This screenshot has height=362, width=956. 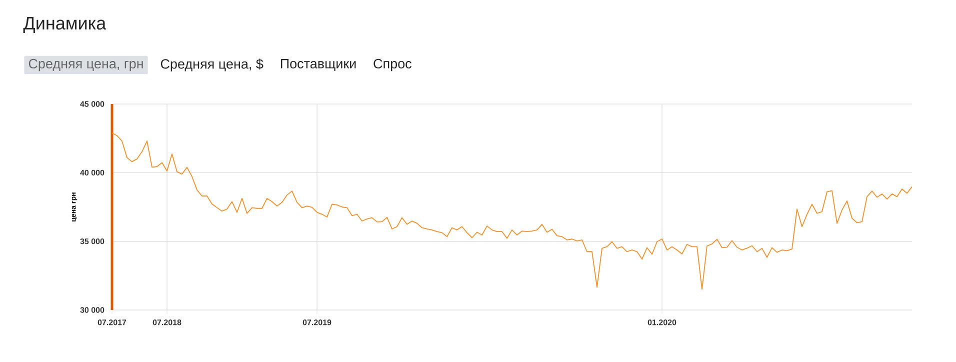 I want to click on x-tick-label: 07.2018, so click(x=167, y=323).